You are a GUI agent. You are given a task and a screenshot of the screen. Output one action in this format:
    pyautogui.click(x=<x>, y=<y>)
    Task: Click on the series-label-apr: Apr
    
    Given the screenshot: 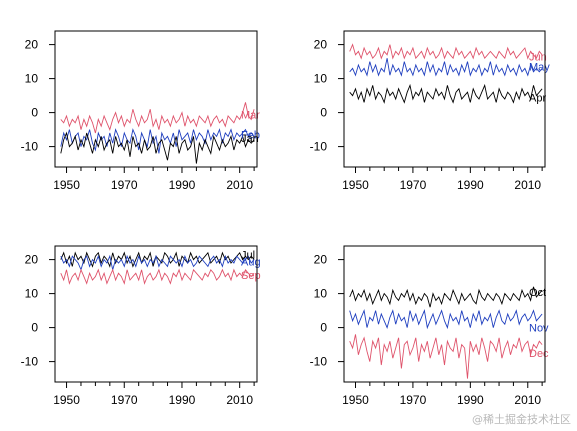 What is the action you would take?
    pyautogui.click(x=537, y=98)
    